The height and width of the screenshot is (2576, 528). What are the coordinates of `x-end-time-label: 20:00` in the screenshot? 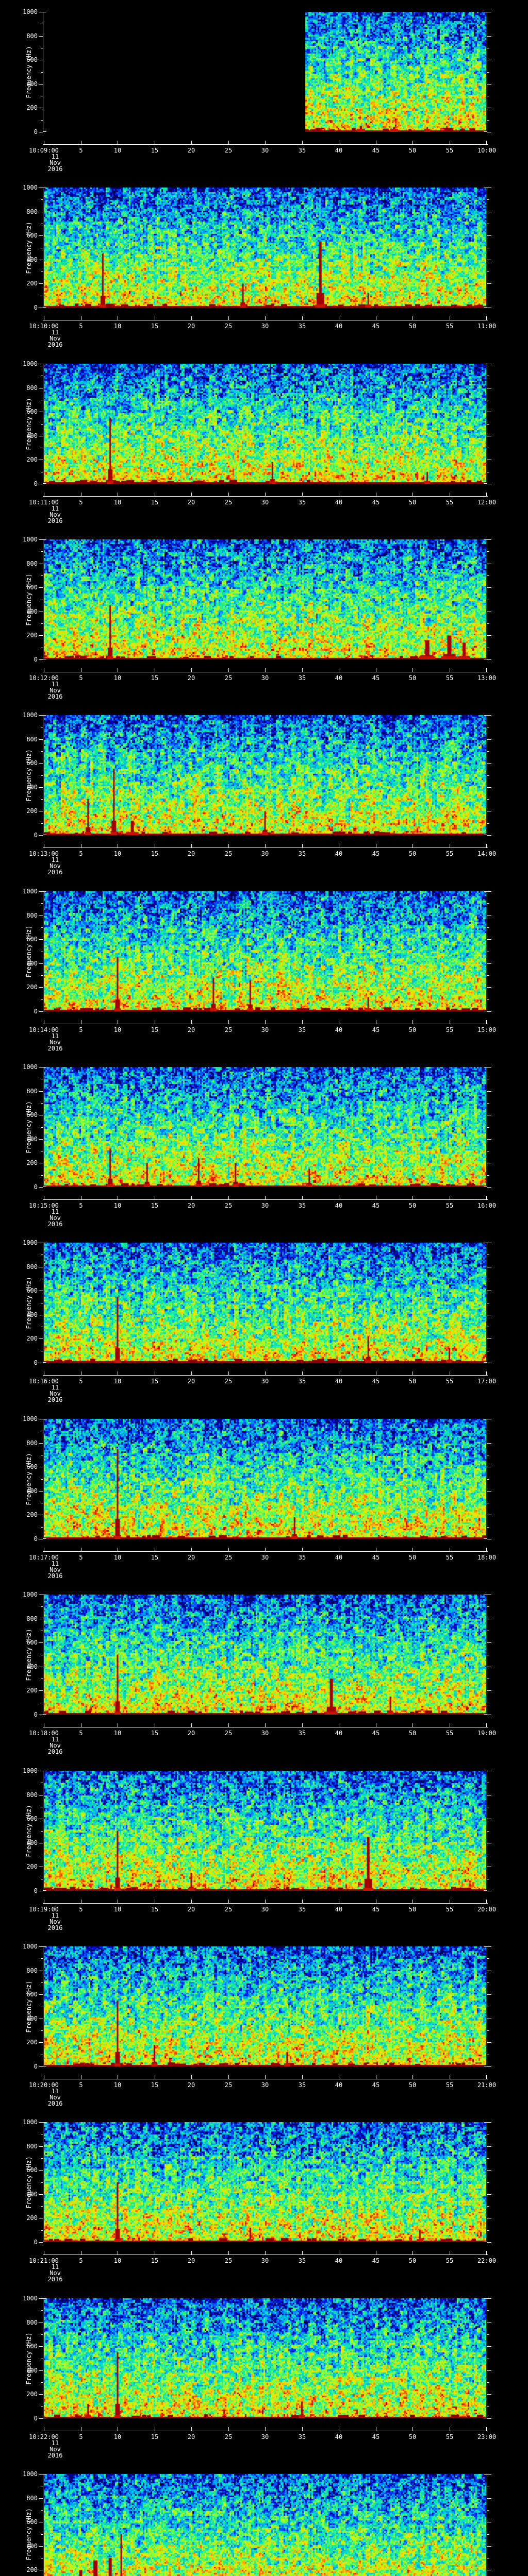 It's located at (487, 1909).